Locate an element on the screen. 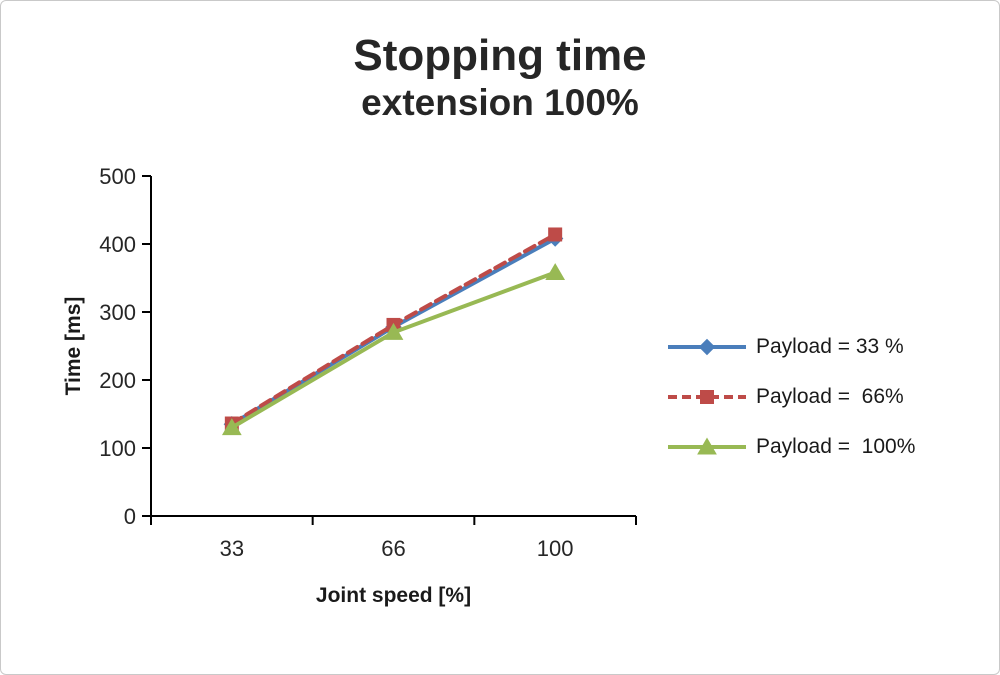  x-tick-label: 66 is located at coordinates (393, 548).